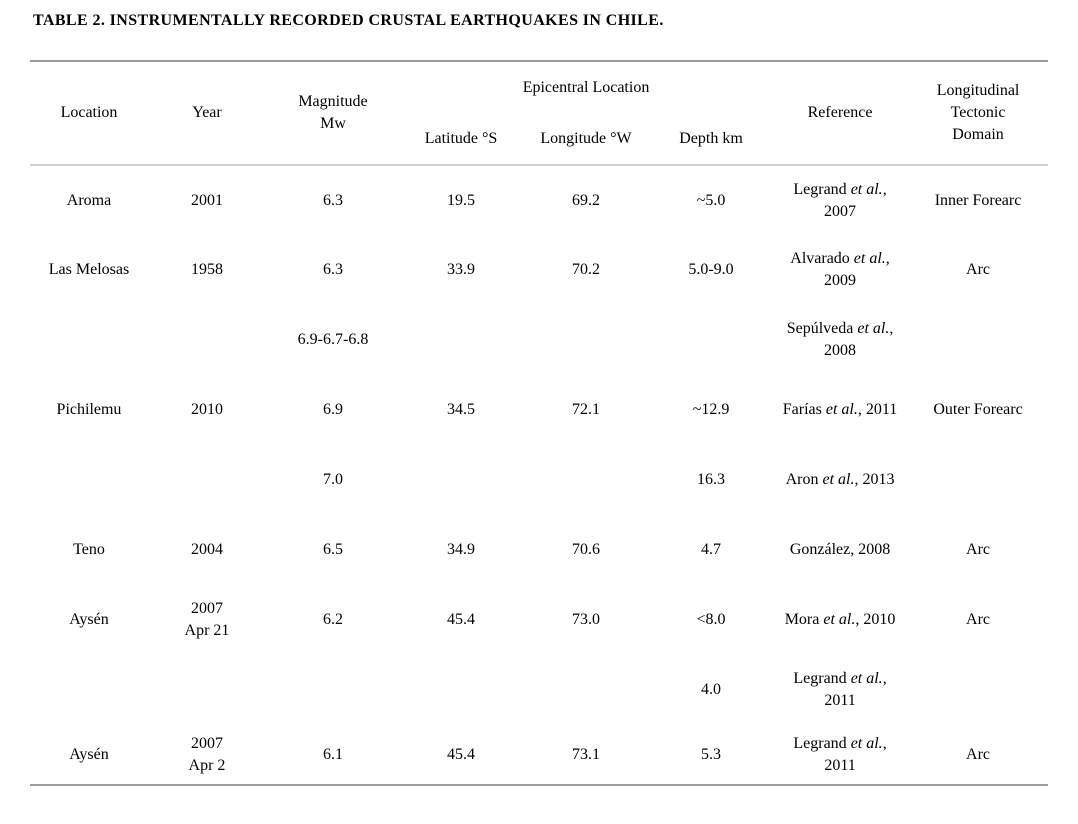 Image resolution: width=1078 pixels, height=824 pixels. What do you see at coordinates (333, 619) in the screenshot?
I see `cell-magnitude: 6.2` at bounding box center [333, 619].